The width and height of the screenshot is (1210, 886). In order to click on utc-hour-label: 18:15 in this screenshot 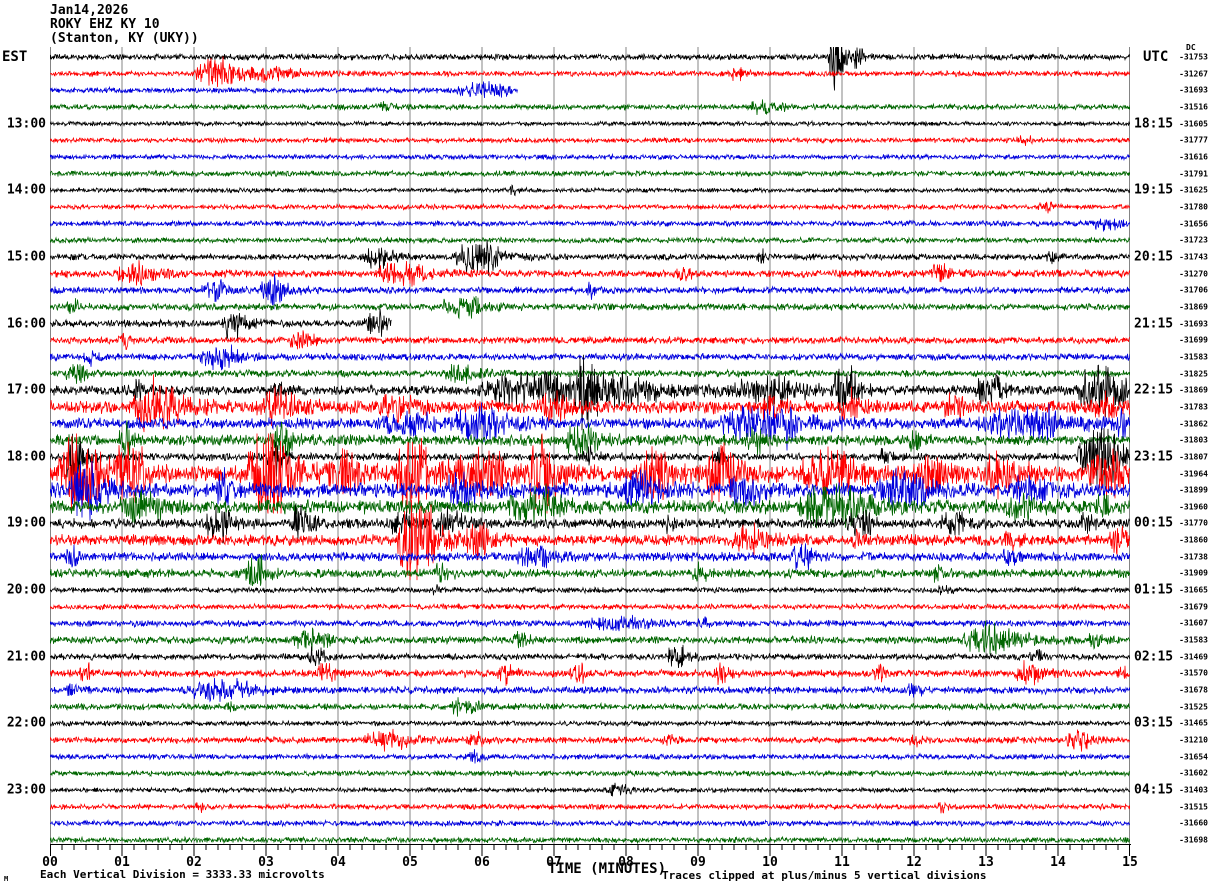, I will do `click(1154, 124)`.